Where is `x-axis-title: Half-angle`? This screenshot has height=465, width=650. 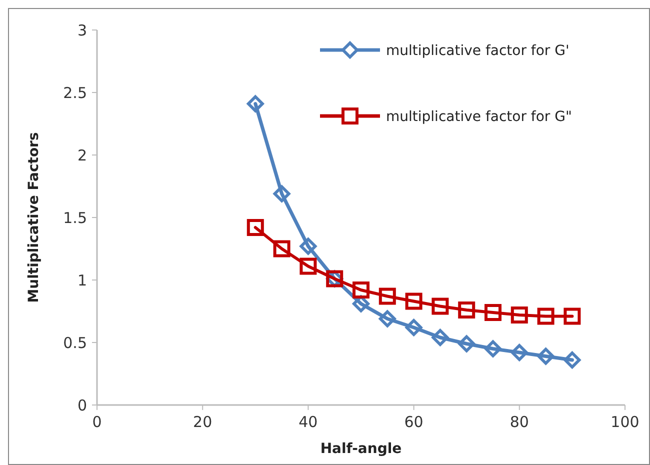 x-axis-title: Half-angle is located at coordinates (361, 449).